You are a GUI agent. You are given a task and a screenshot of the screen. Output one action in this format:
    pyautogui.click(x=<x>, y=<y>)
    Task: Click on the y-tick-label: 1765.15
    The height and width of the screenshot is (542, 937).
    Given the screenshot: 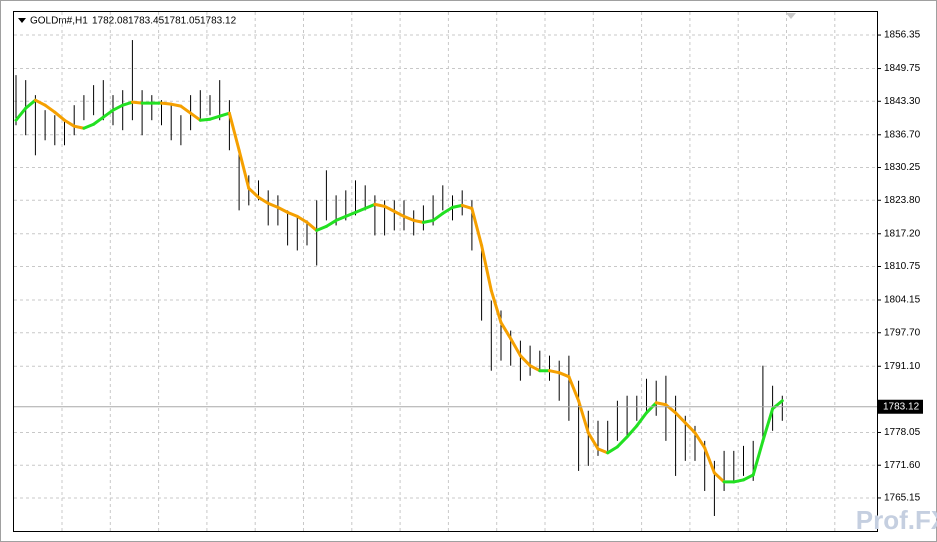 What is the action you would take?
    pyautogui.click(x=902, y=498)
    